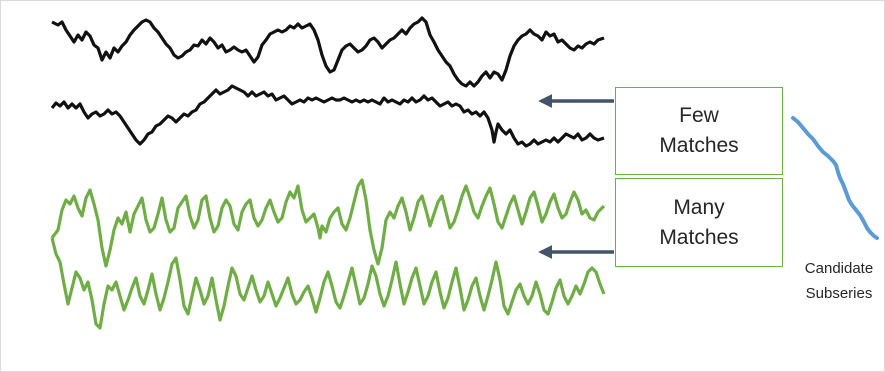 Image resolution: width=885 pixels, height=372 pixels. Describe the element at coordinates (699, 145) in the screenshot. I see `few-matches-label-line2: Matches` at that location.